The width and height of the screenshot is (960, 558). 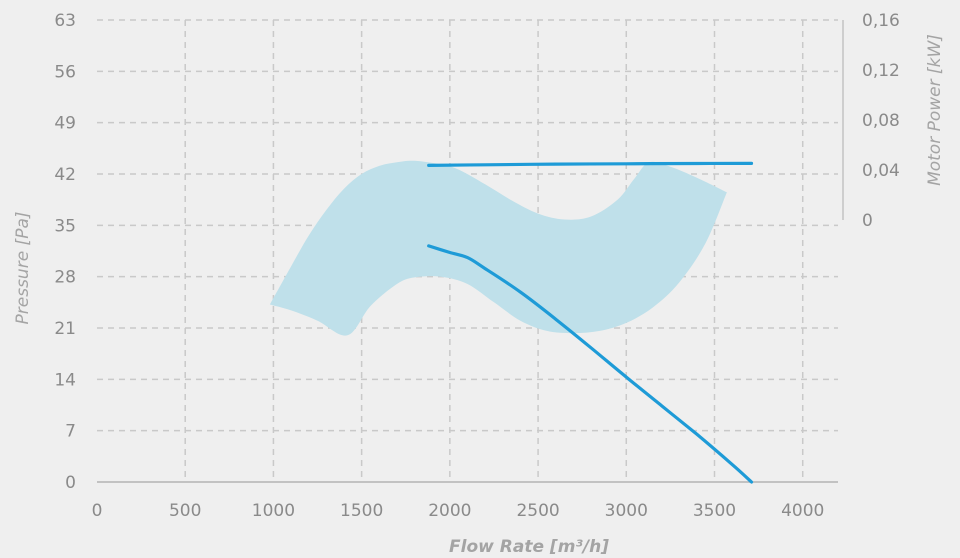 I want to click on right-tick-label: 0,16, so click(x=881, y=21).